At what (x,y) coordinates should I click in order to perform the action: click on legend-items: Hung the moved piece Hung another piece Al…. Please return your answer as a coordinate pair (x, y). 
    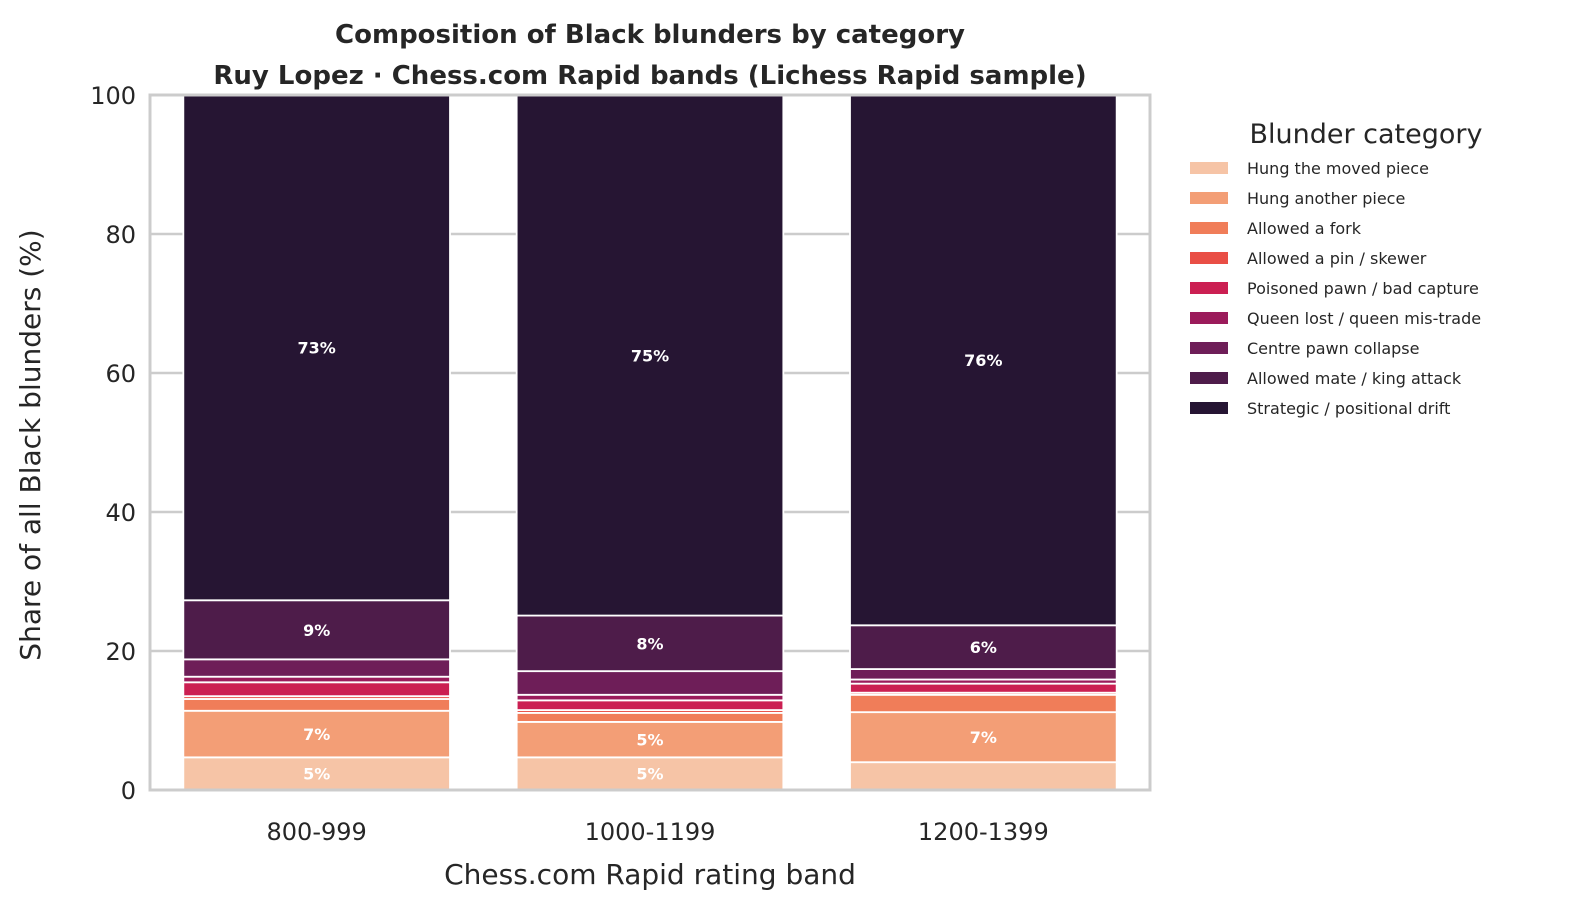
    Looking at the image, I should click on (1335, 288).